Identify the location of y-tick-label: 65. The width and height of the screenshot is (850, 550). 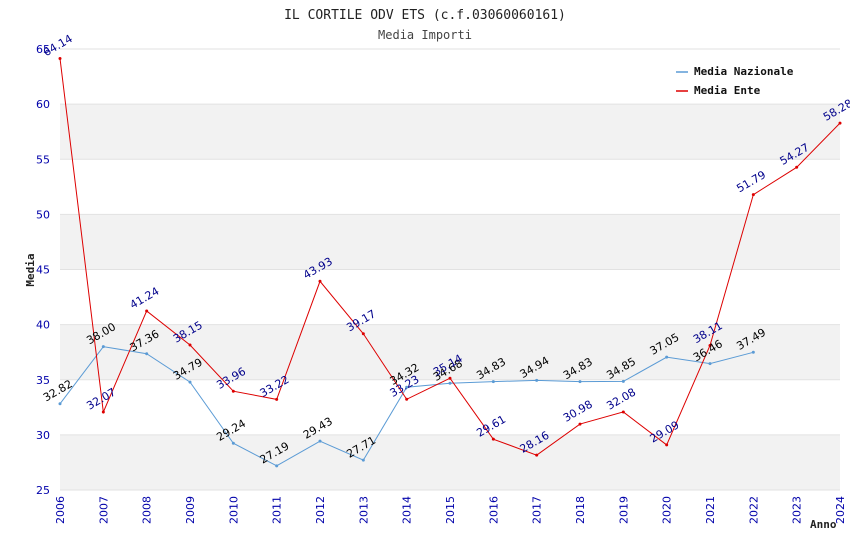
(43, 49).